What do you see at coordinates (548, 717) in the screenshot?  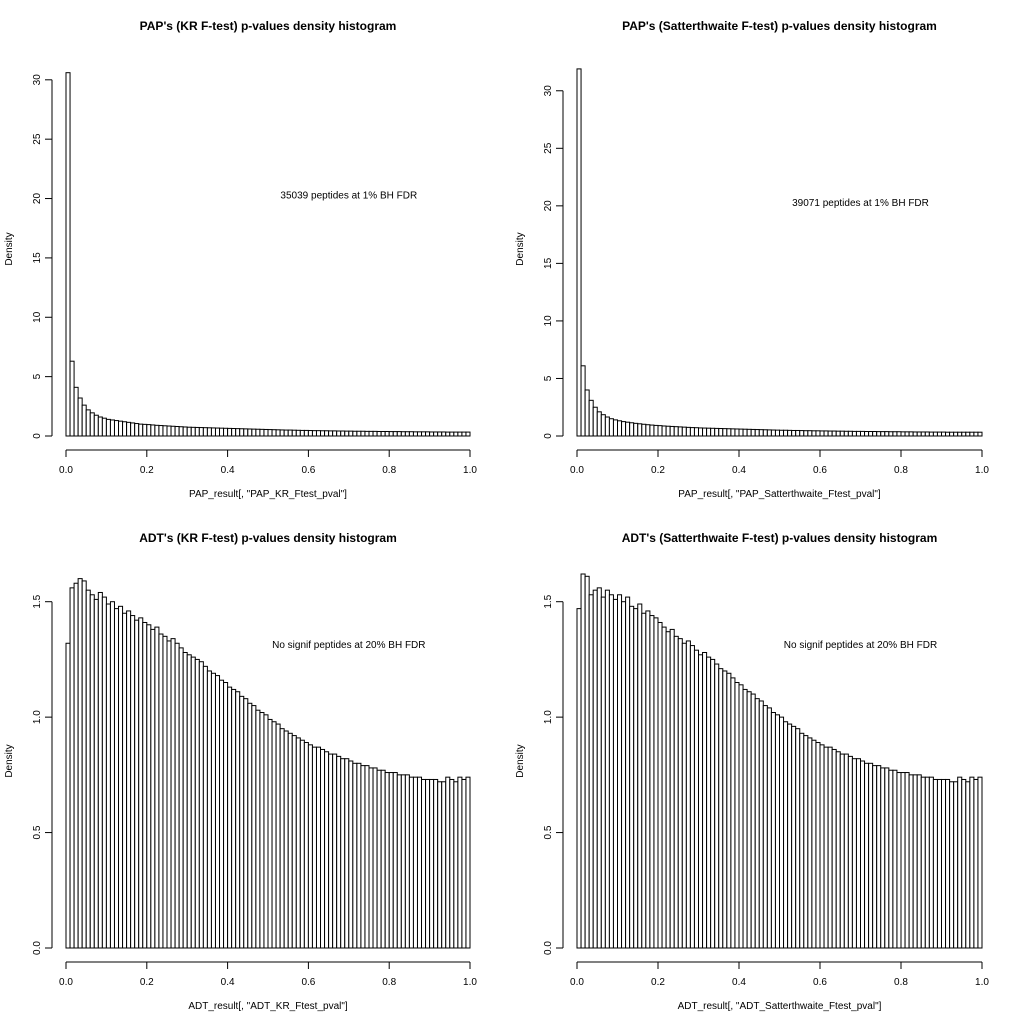 I see `y-tick-label: 1.0` at bounding box center [548, 717].